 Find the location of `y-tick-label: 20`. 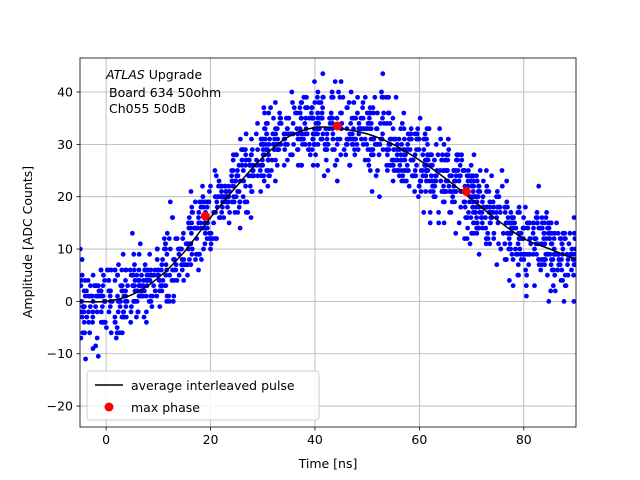

y-tick-label: 20 is located at coordinates (65, 196).